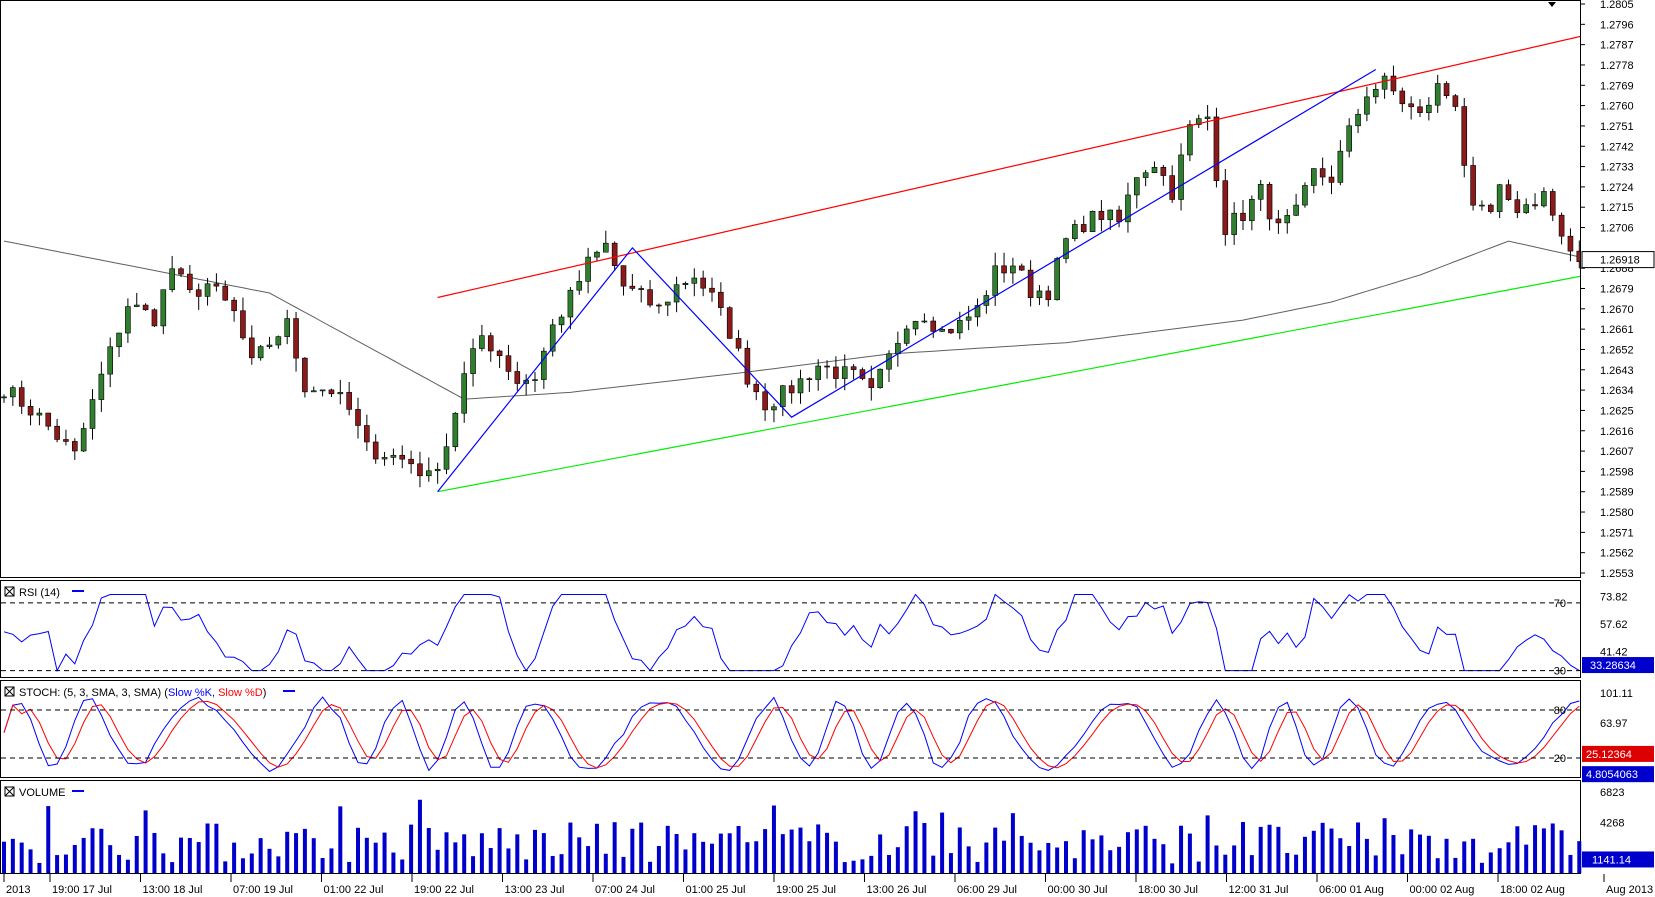 The height and width of the screenshot is (897, 1655). Describe the element at coordinates (42, 793) in the screenshot. I see `volume-title-text: VOLUME` at that location.